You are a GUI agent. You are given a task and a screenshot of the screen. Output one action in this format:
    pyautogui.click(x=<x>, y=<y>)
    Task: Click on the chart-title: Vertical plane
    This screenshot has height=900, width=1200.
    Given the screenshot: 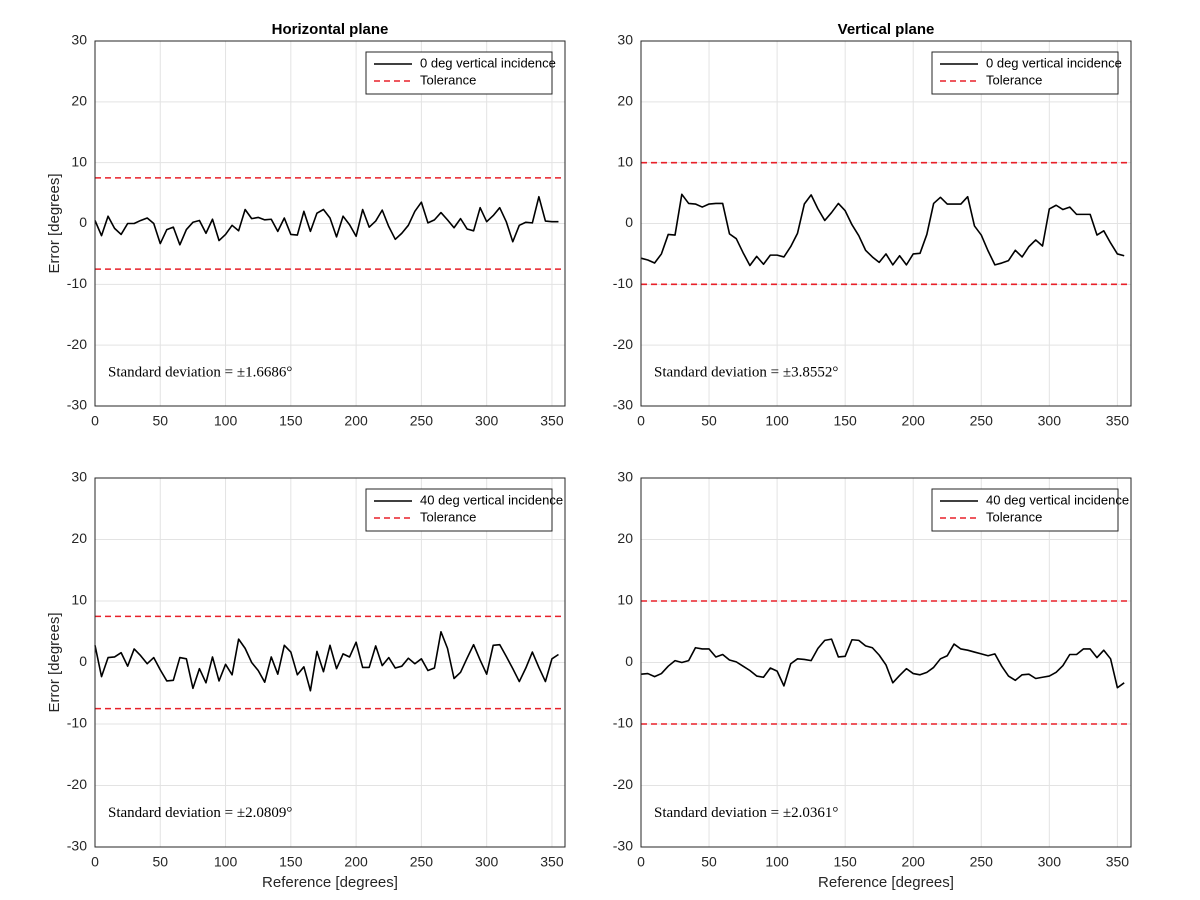 What is the action you would take?
    pyautogui.click(x=886, y=29)
    